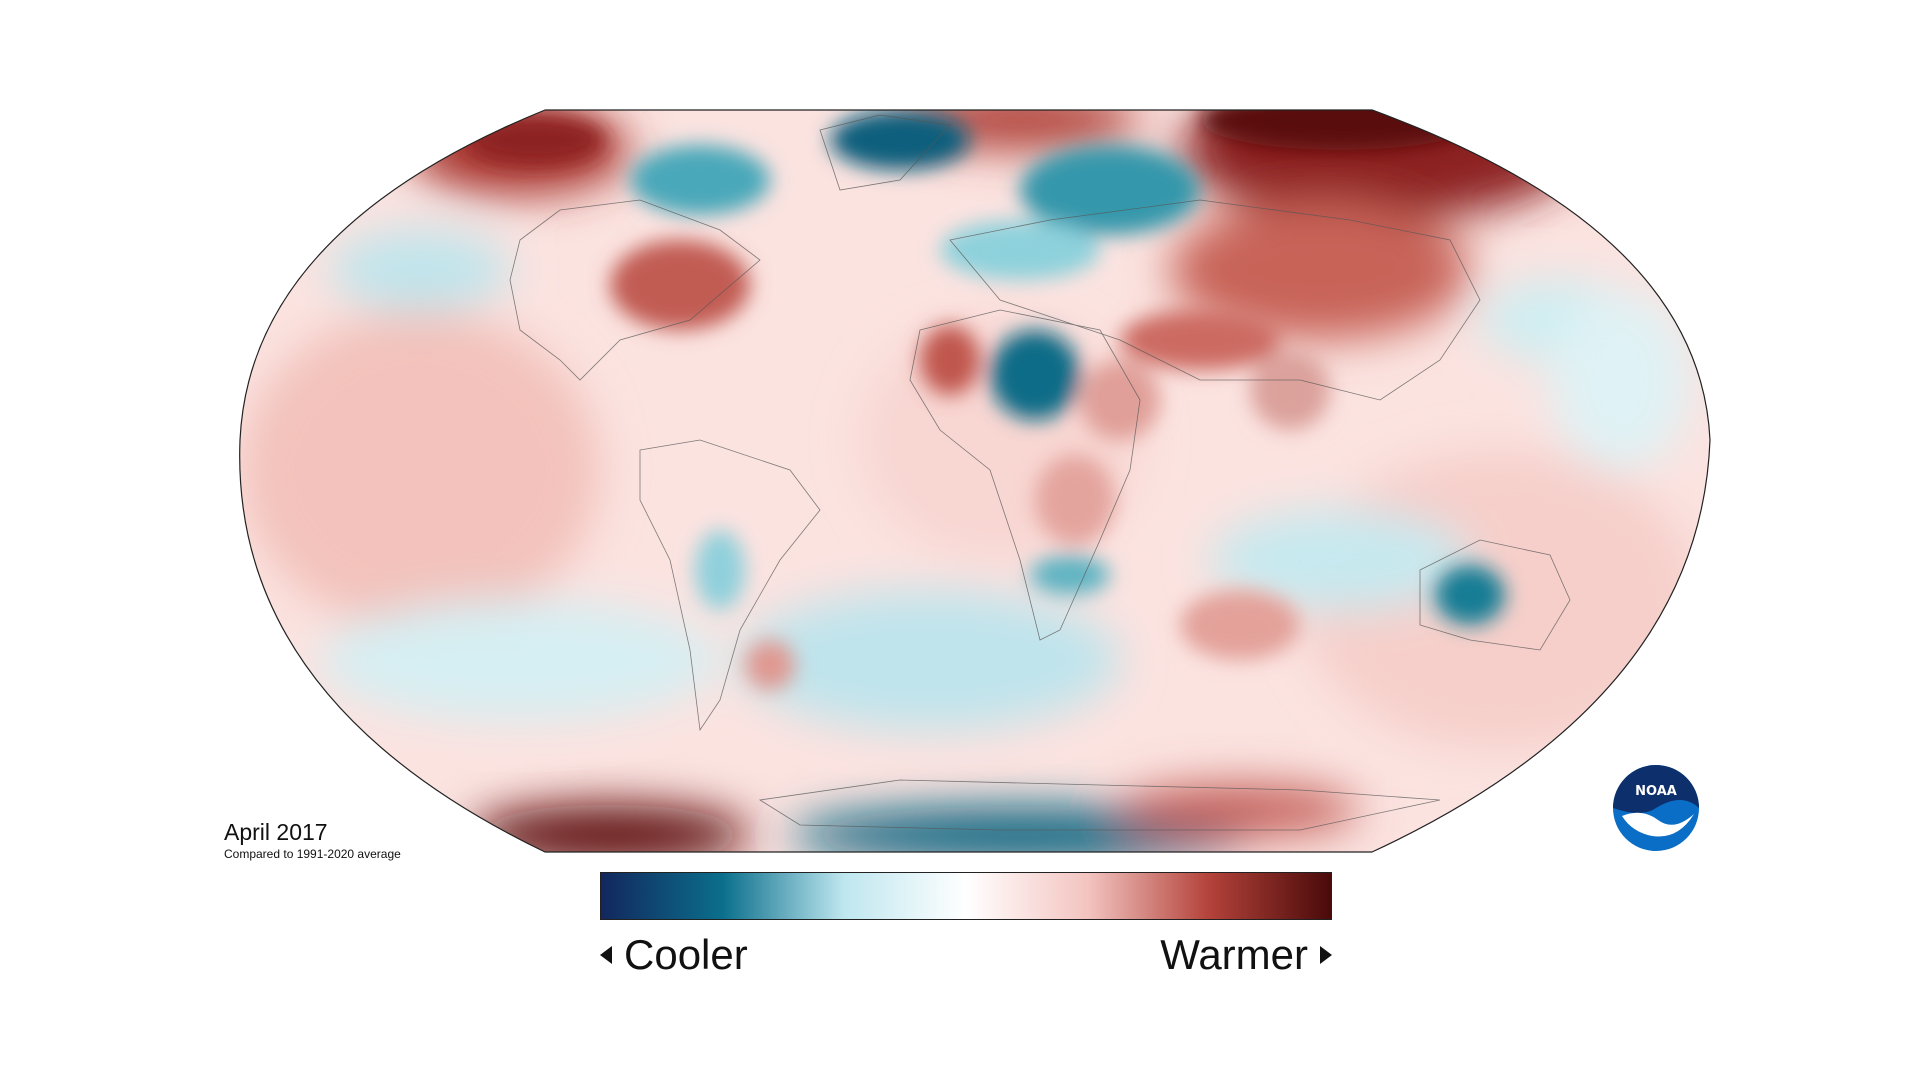 This screenshot has width=1920, height=1080. Describe the element at coordinates (1656, 808) in the screenshot. I see `noaa-logo-icon: NOAA` at that location.